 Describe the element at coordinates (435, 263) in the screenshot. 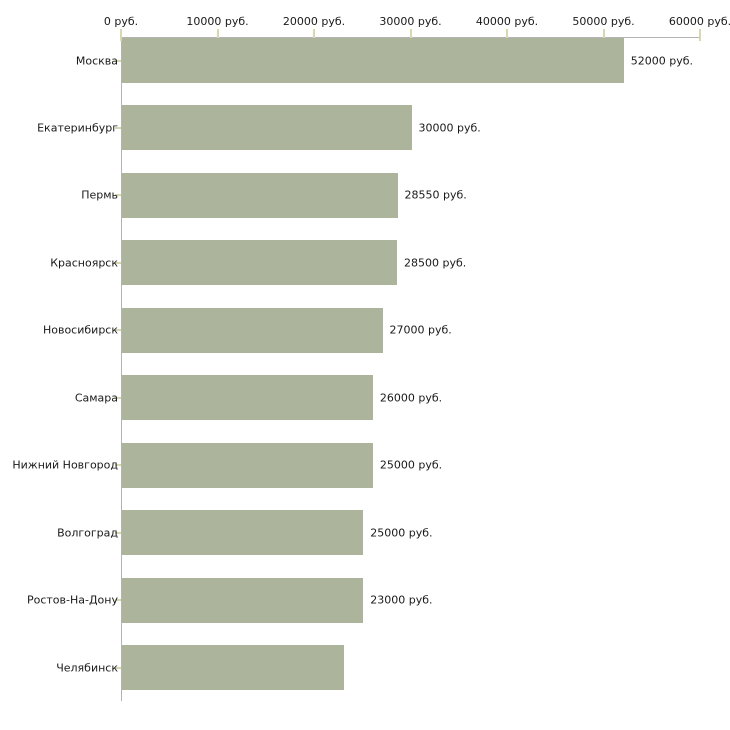

I see `value-label: 28500 руб.` at that location.